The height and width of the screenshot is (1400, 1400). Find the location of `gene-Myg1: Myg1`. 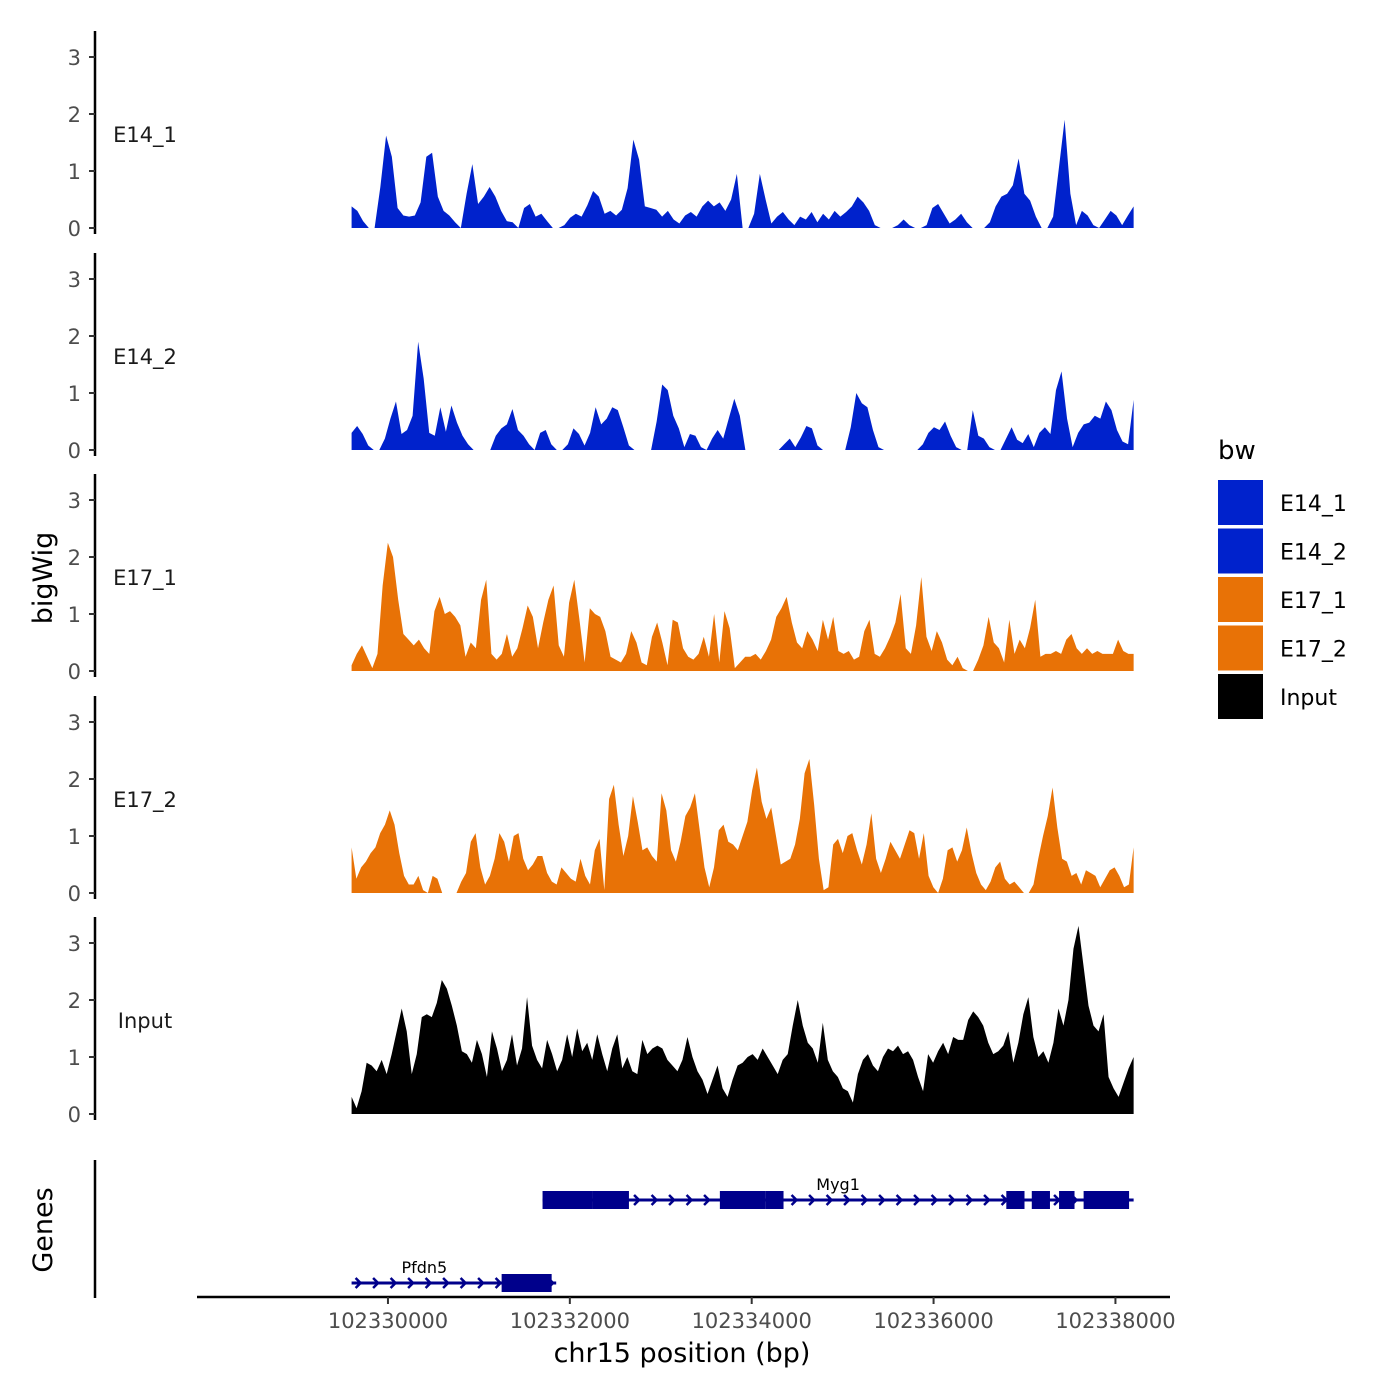

gene-Myg1: Myg1 is located at coordinates (838, 1192).